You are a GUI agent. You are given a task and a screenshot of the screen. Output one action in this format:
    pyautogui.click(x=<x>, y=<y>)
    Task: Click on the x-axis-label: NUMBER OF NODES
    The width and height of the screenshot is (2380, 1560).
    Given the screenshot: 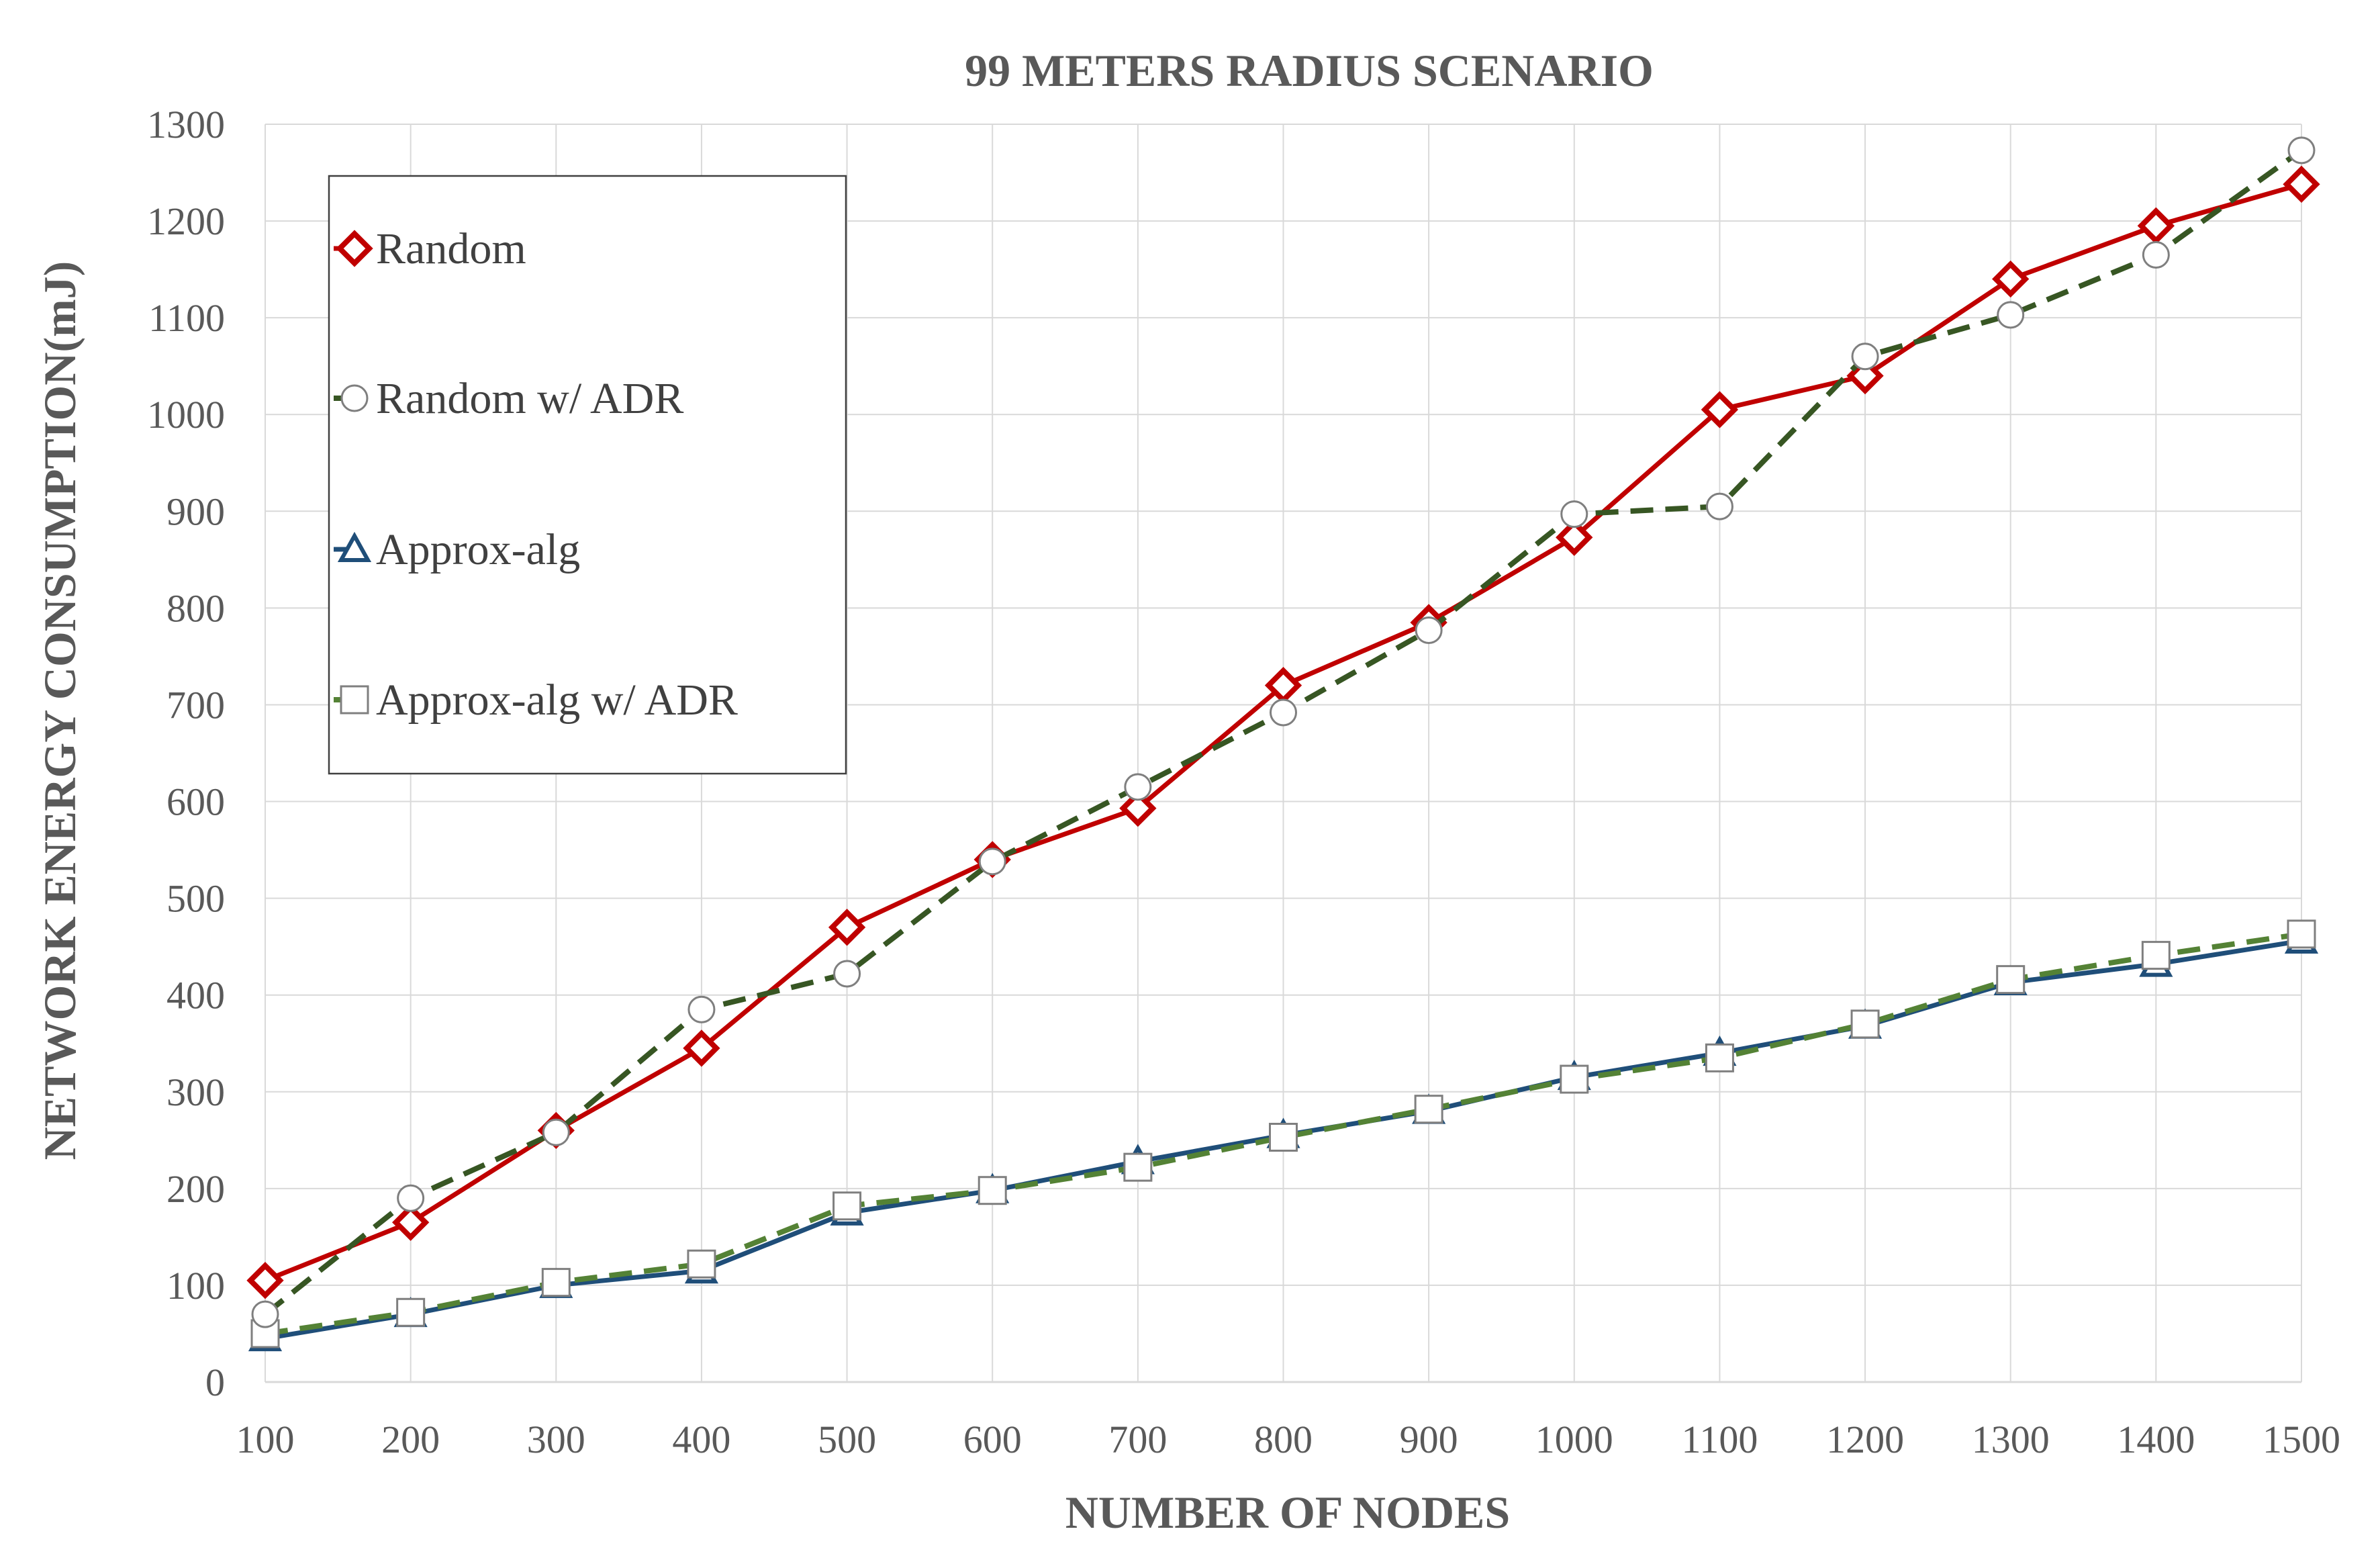 What is the action you would take?
    pyautogui.click(x=1287, y=1513)
    